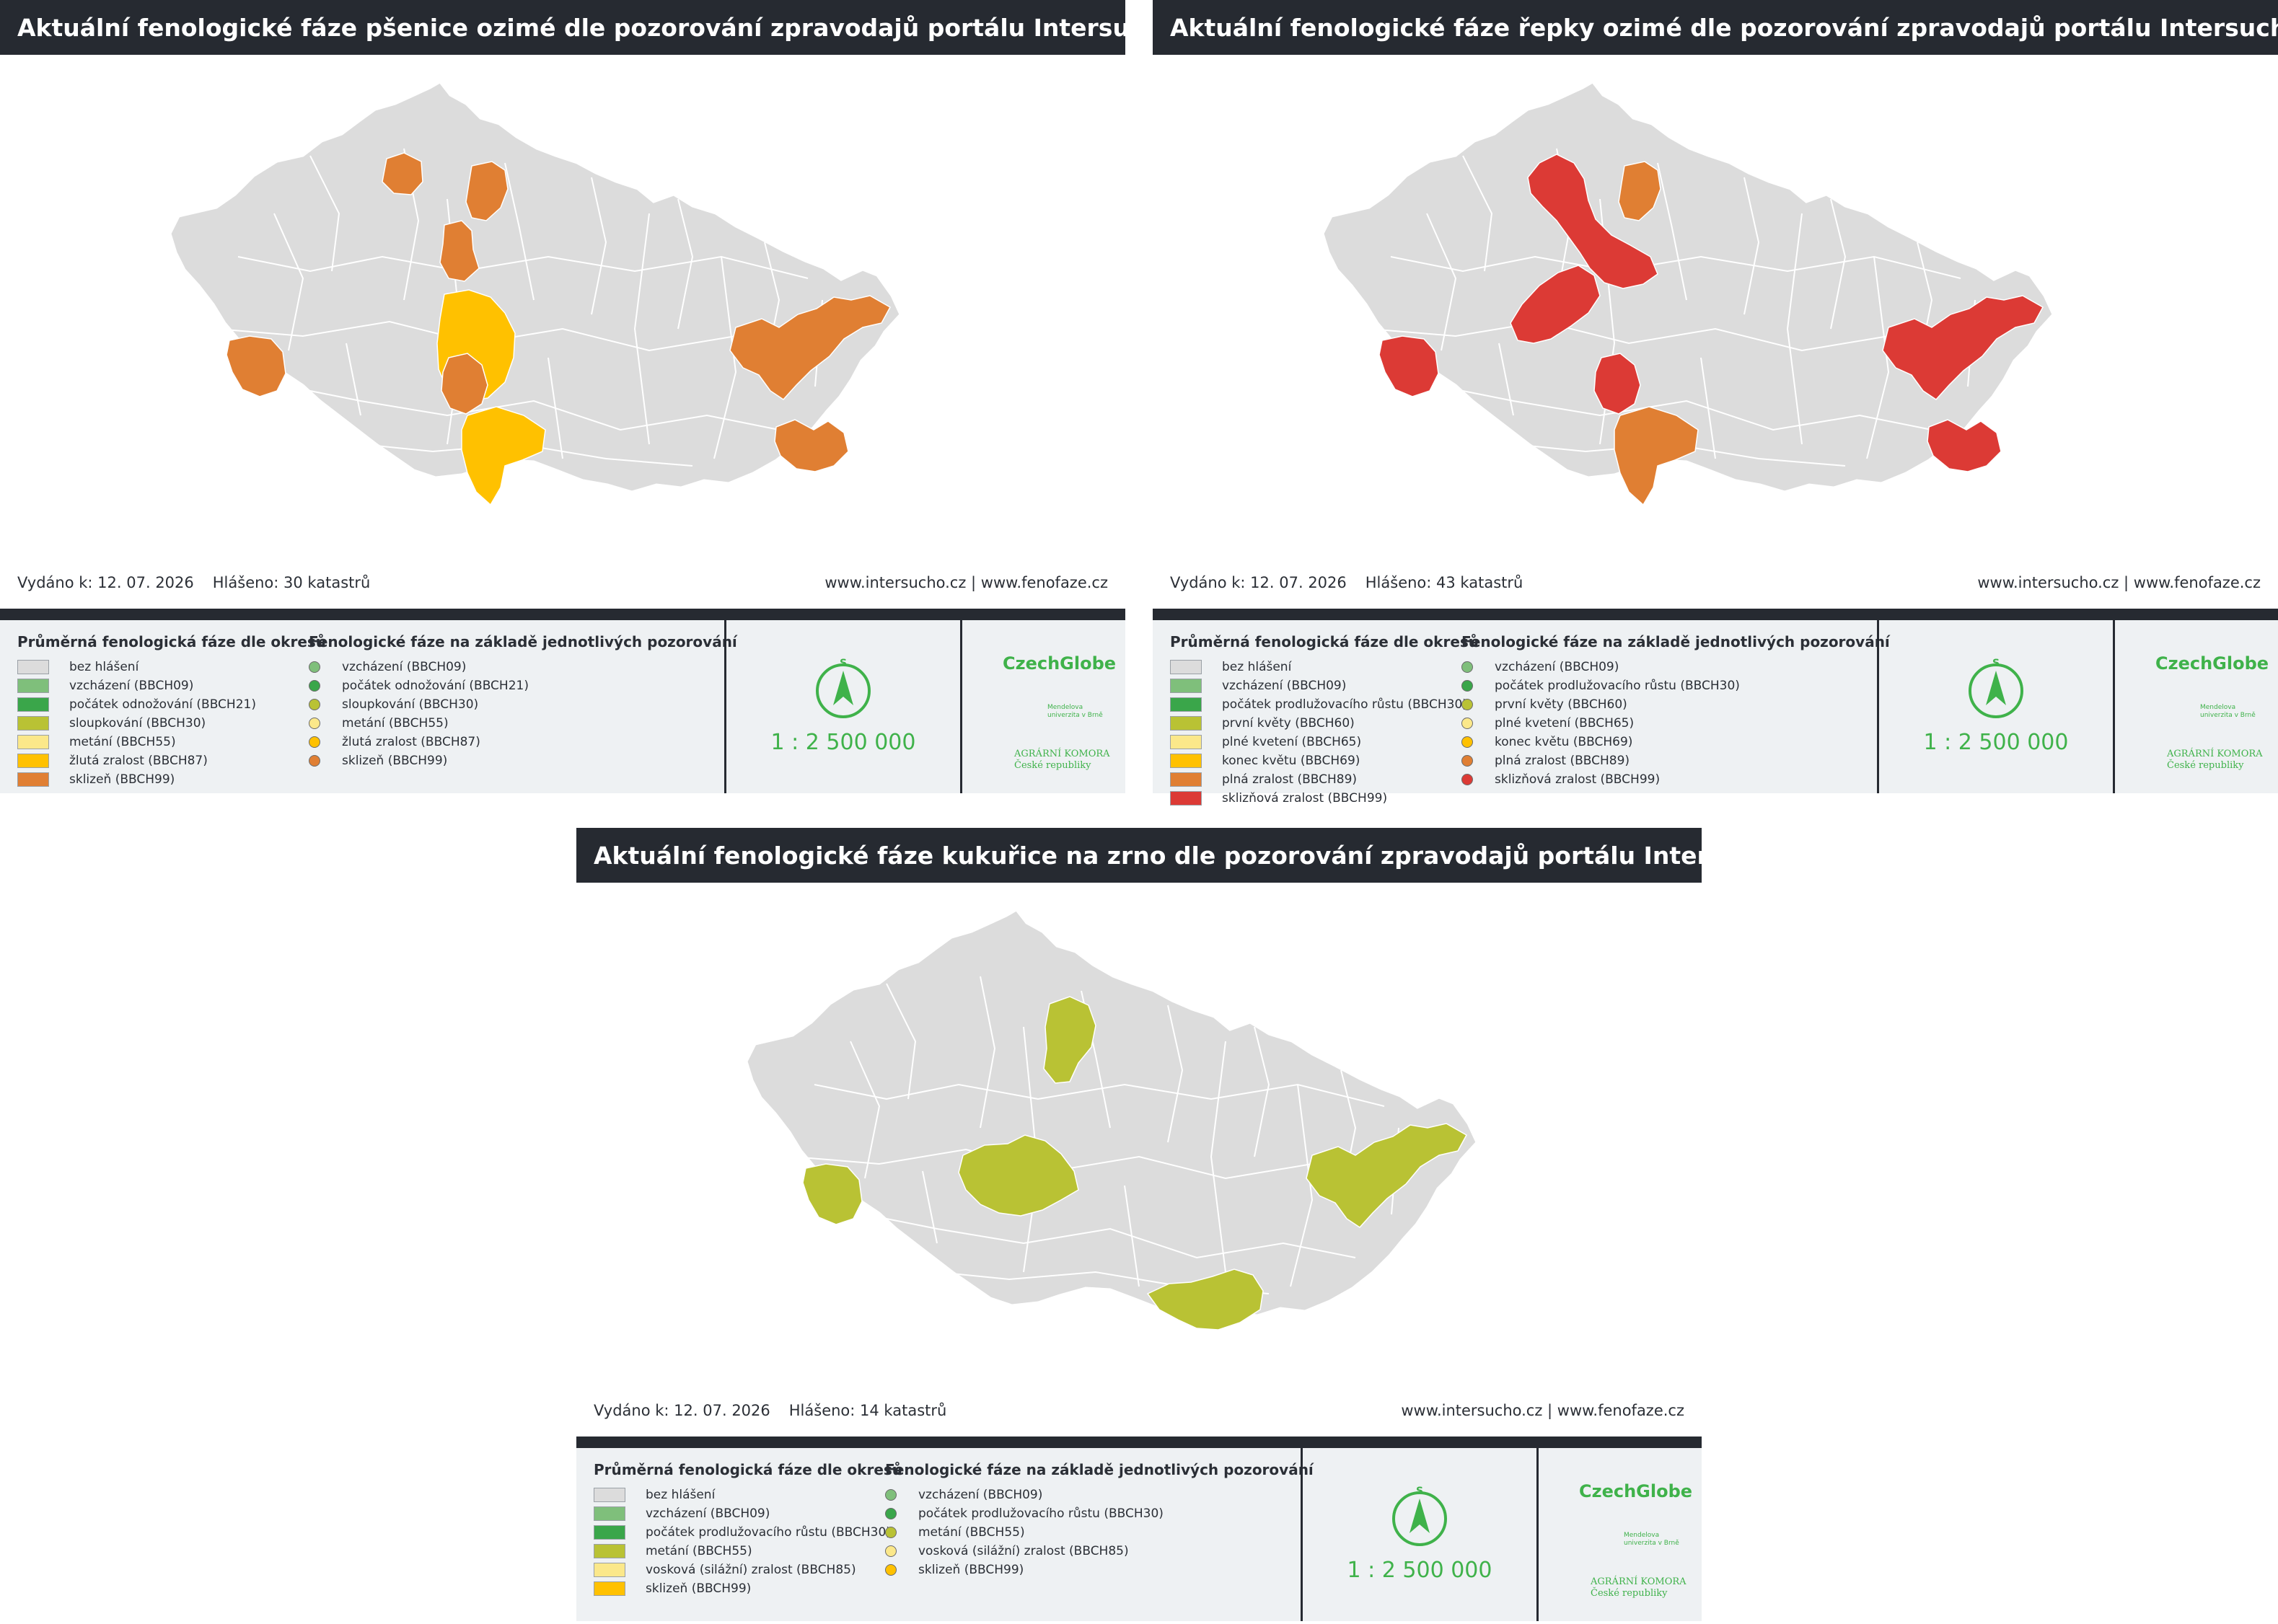 The height and width of the screenshot is (1624, 2278). Describe the element at coordinates (1324, 760) in the screenshot. I see `district-legend-item: konec květu (BBCH69)` at that location.